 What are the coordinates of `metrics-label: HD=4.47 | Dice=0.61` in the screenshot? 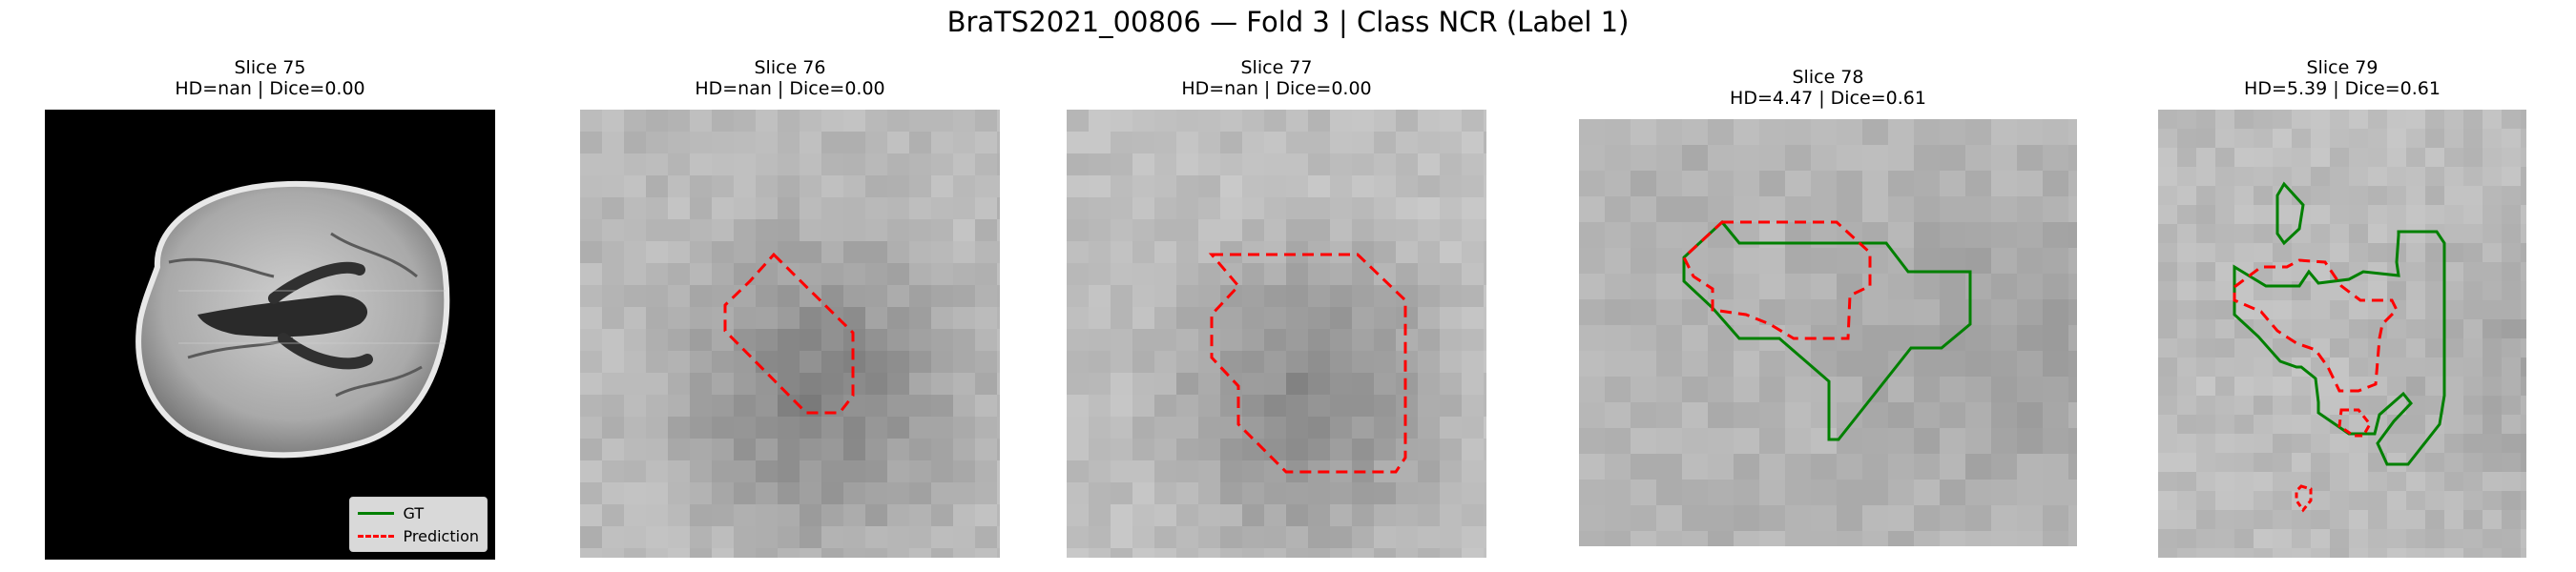 It's located at (1828, 98).